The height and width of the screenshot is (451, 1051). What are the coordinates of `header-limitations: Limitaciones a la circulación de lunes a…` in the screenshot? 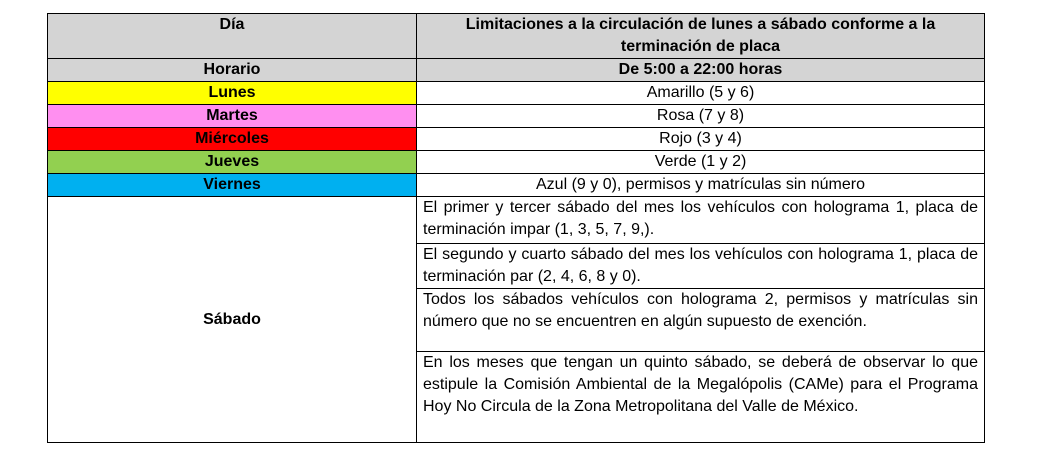 It's located at (700, 36).